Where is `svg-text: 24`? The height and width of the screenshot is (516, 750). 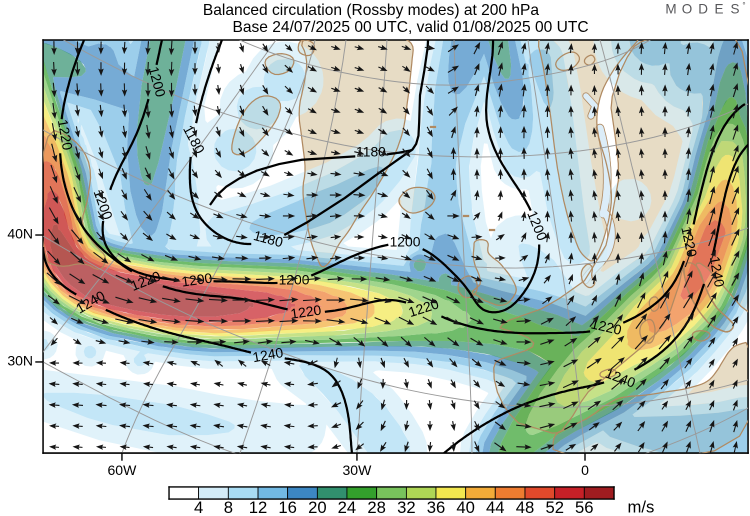 svg-text: 24 is located at coordinates (347, 507).